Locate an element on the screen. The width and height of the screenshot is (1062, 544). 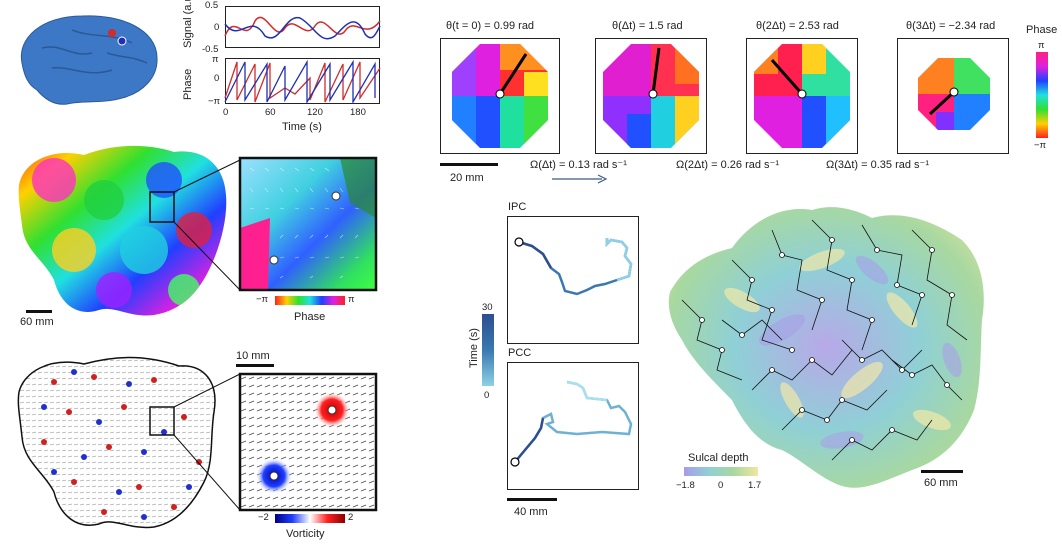
scale-bar-b is located at coordinates (39, 311).